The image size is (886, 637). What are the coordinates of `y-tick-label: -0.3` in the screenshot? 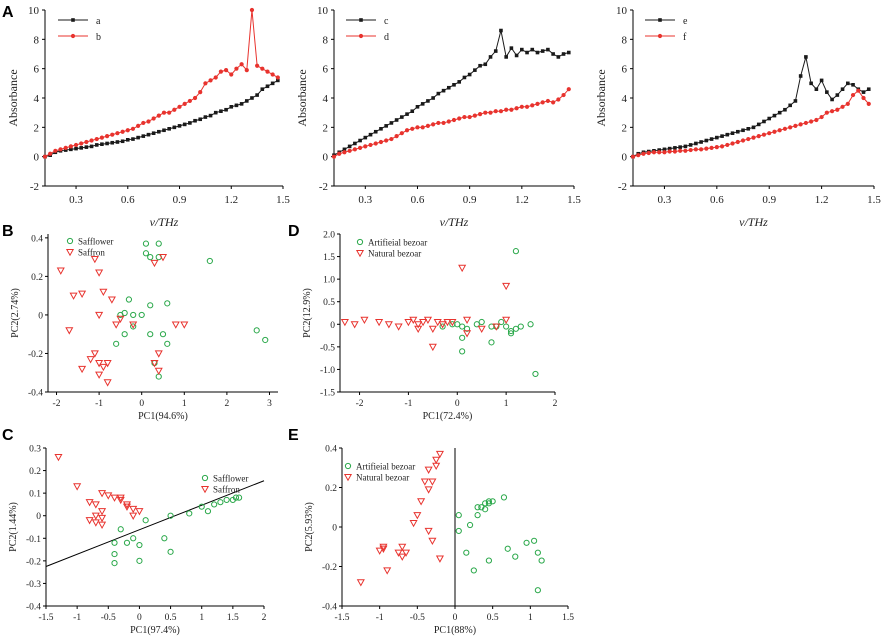 It's located at (33, 585).